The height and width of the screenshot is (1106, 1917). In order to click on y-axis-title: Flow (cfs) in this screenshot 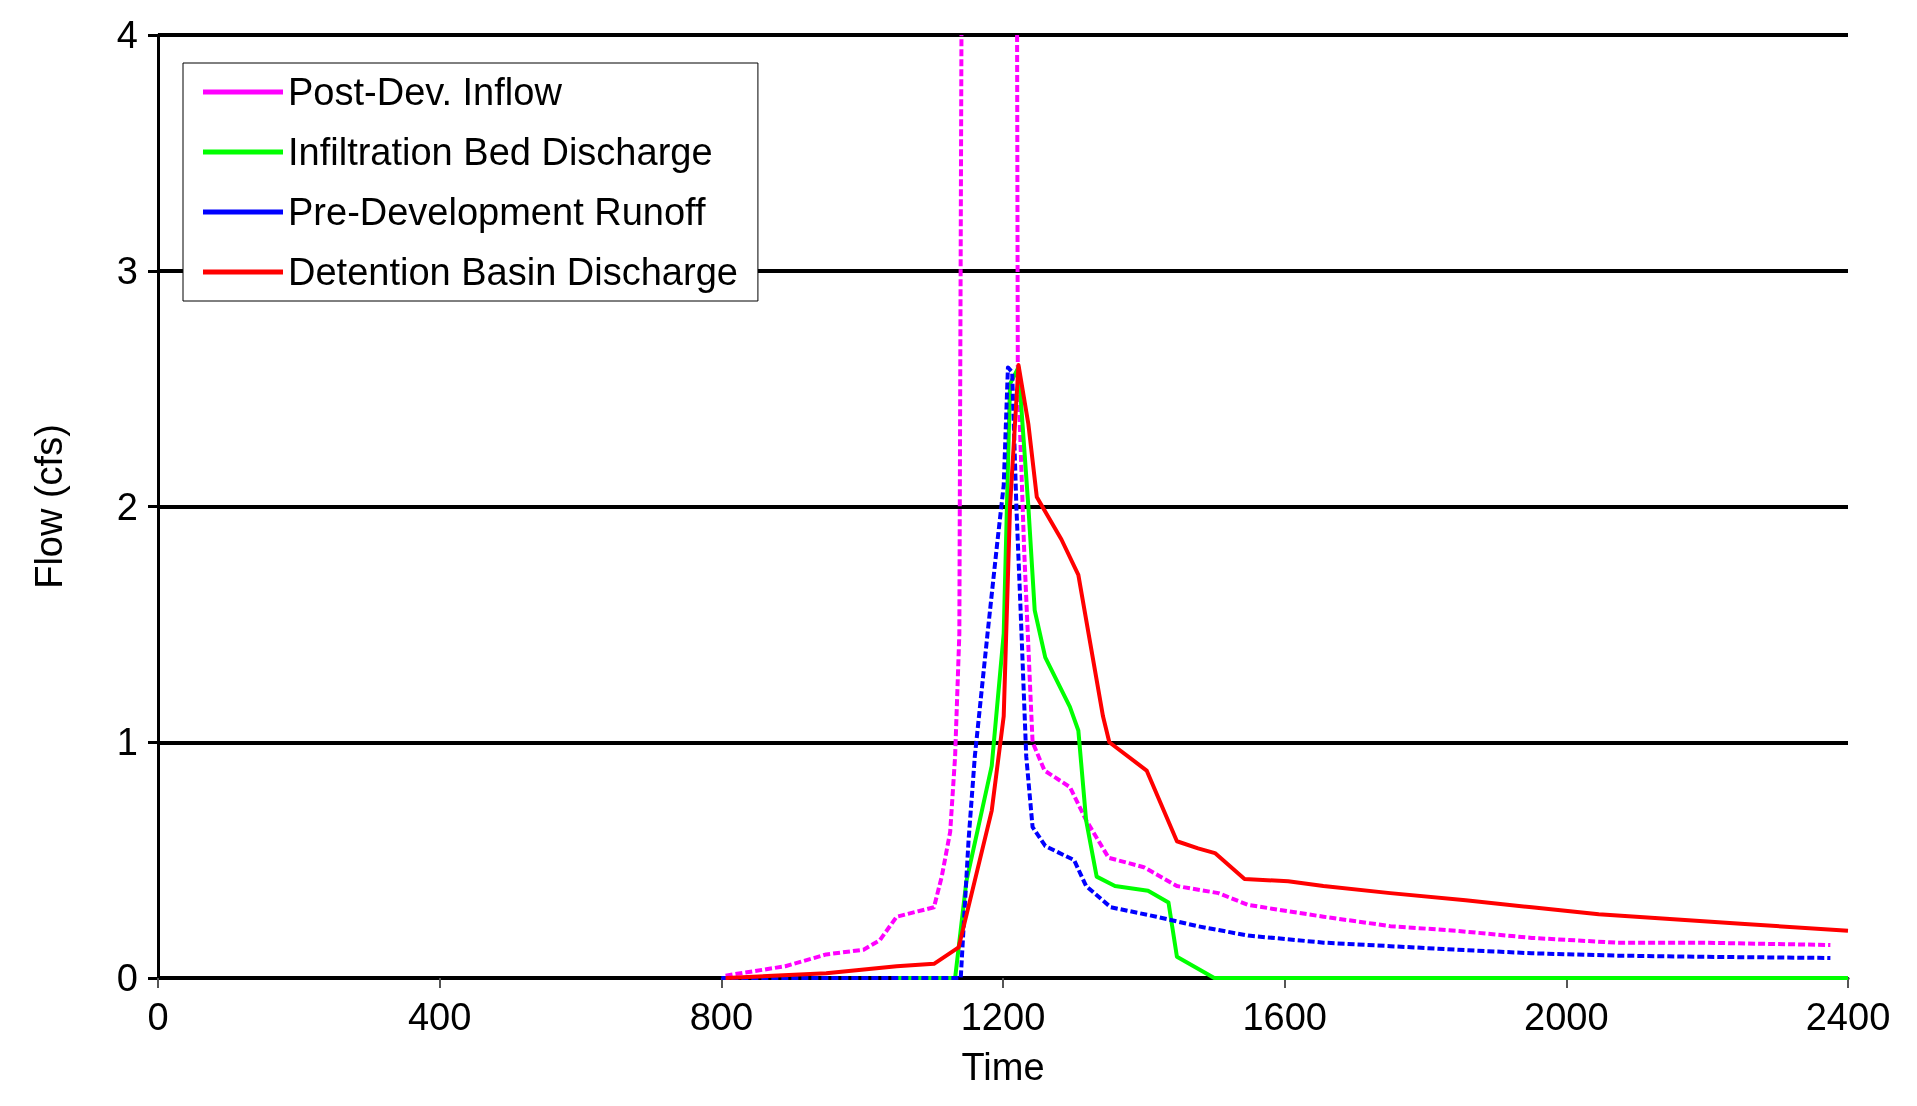, I will do `click(49, 506)`.